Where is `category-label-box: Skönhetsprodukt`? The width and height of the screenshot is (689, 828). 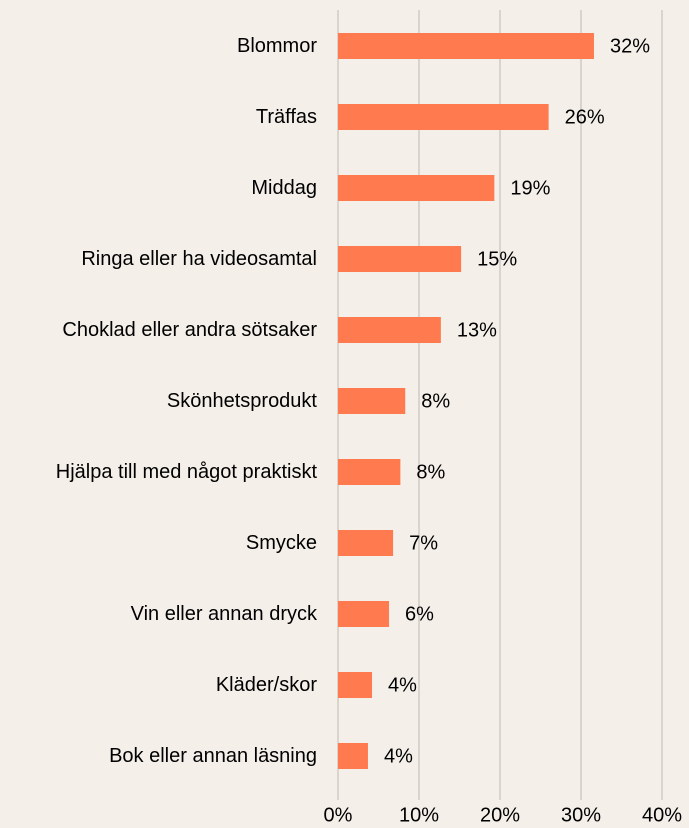 category-label-box: Skönhetsprodukt is located at coordinates (158, 401).